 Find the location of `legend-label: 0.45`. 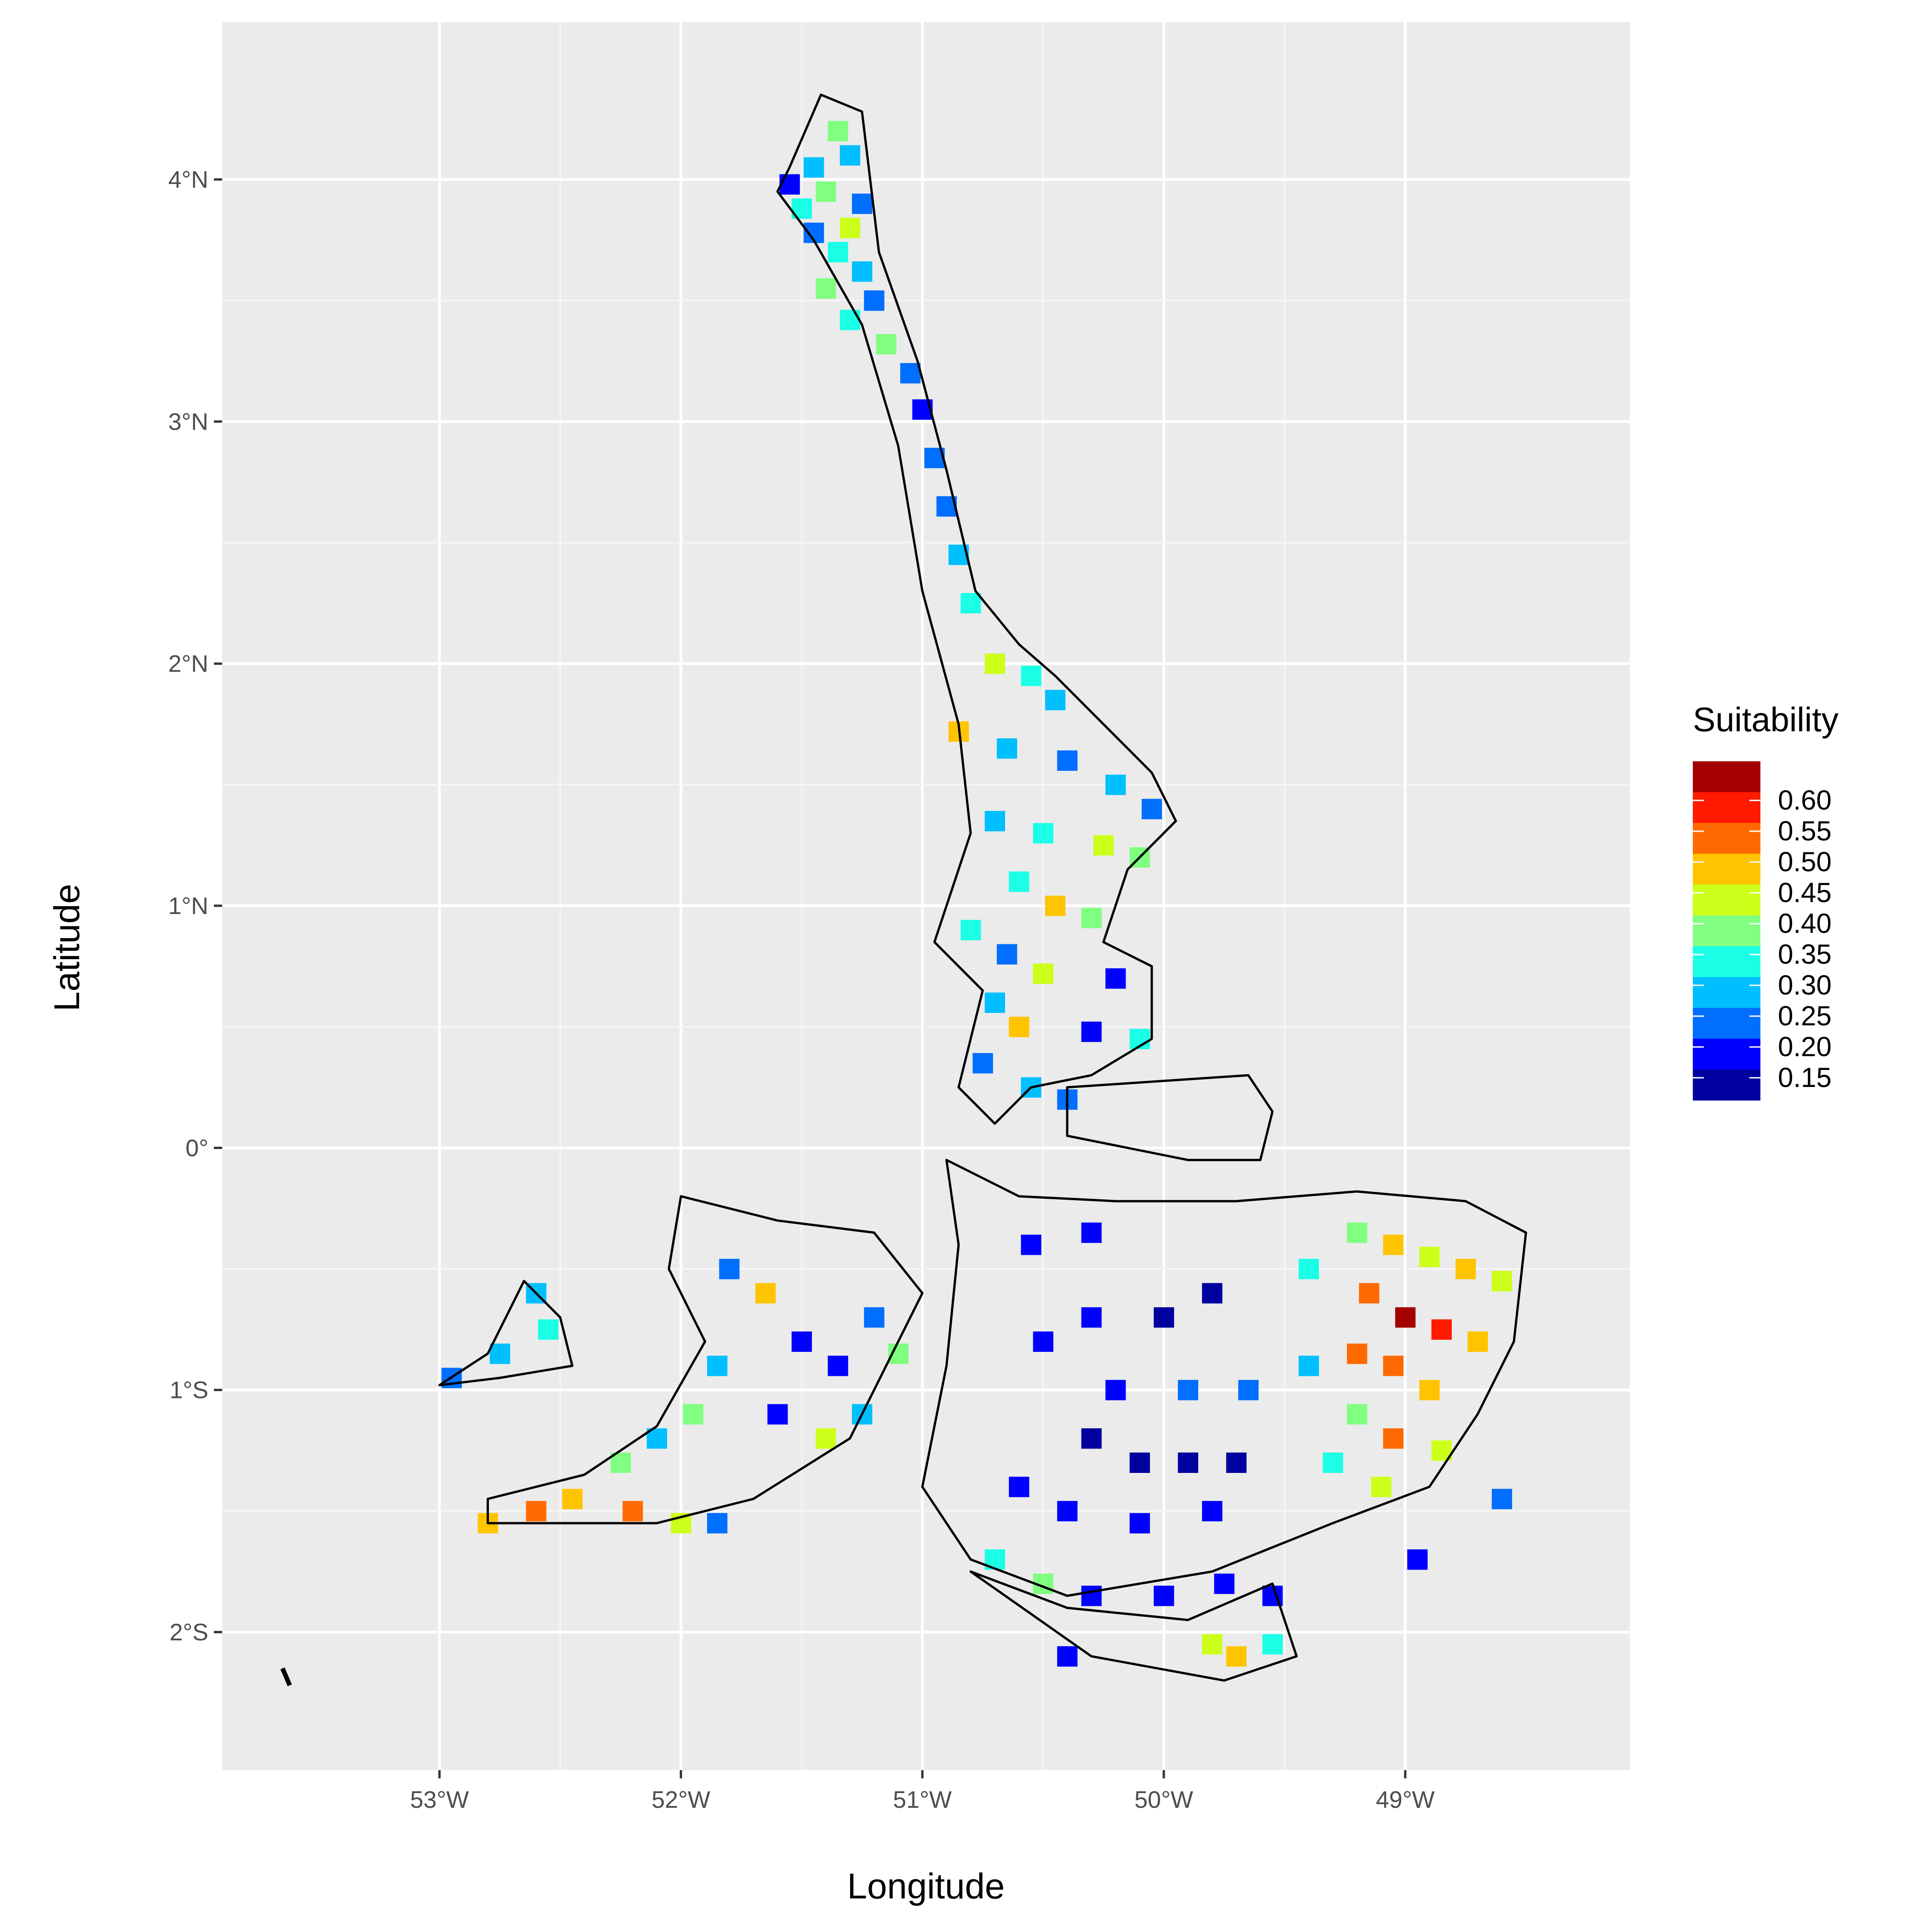

legend-label: 0.45 is located at coordinates (1805, 892).